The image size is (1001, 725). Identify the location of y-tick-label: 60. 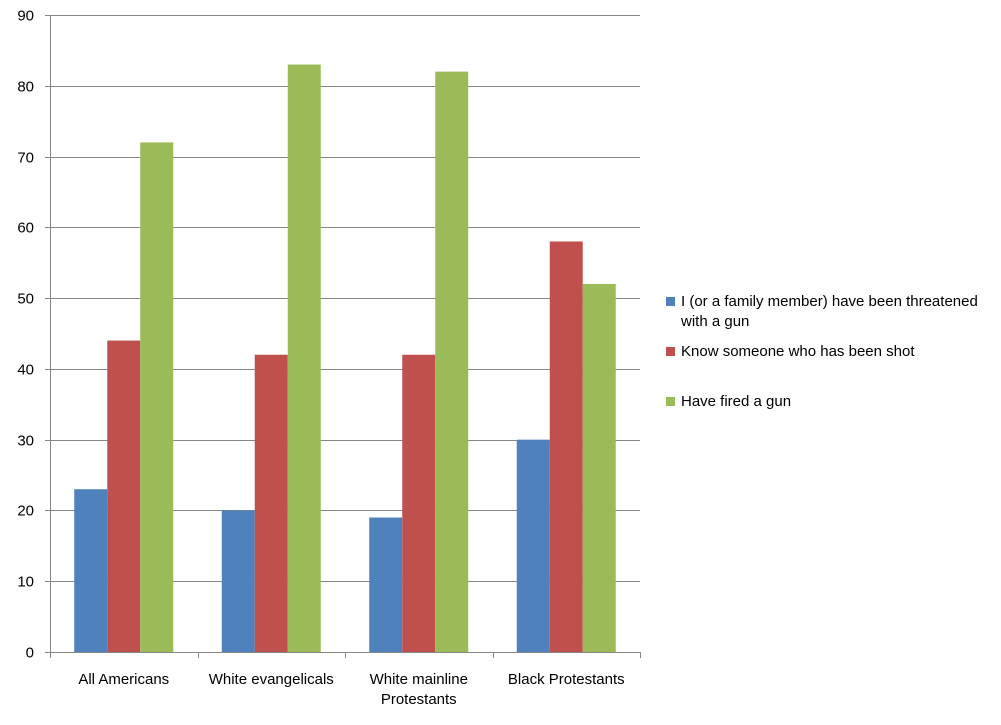
(25, 228).